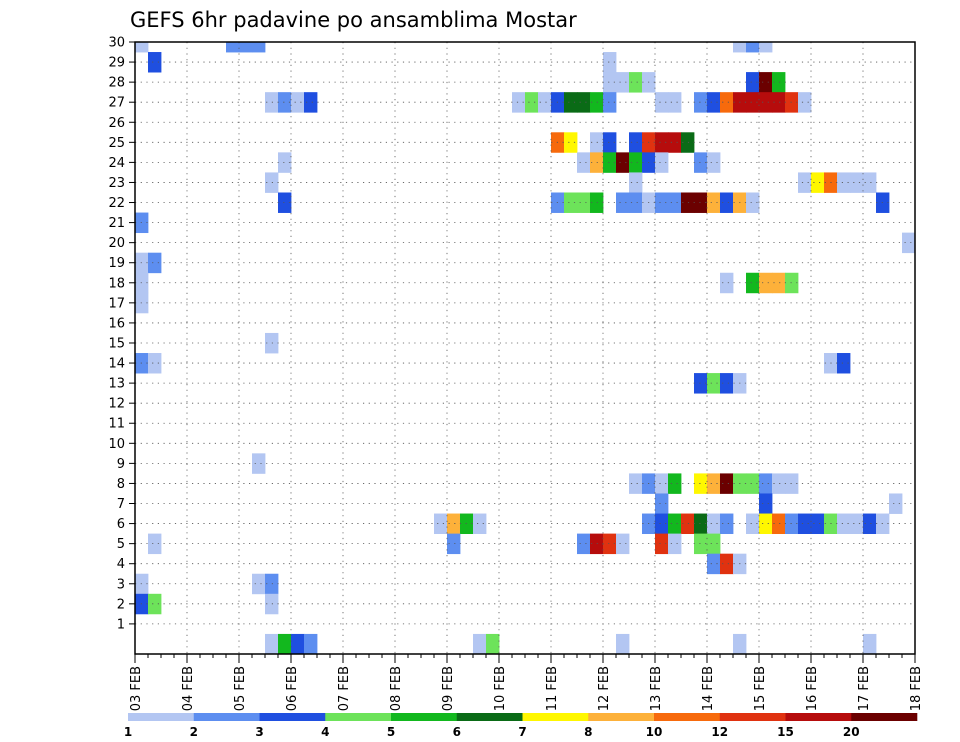 The width and height of the screenshot is (960, 742). What do you see at coordinates (785, 732) in the screenshot?
I see `colorbar-label: 15` at bounding box center [785, 732].